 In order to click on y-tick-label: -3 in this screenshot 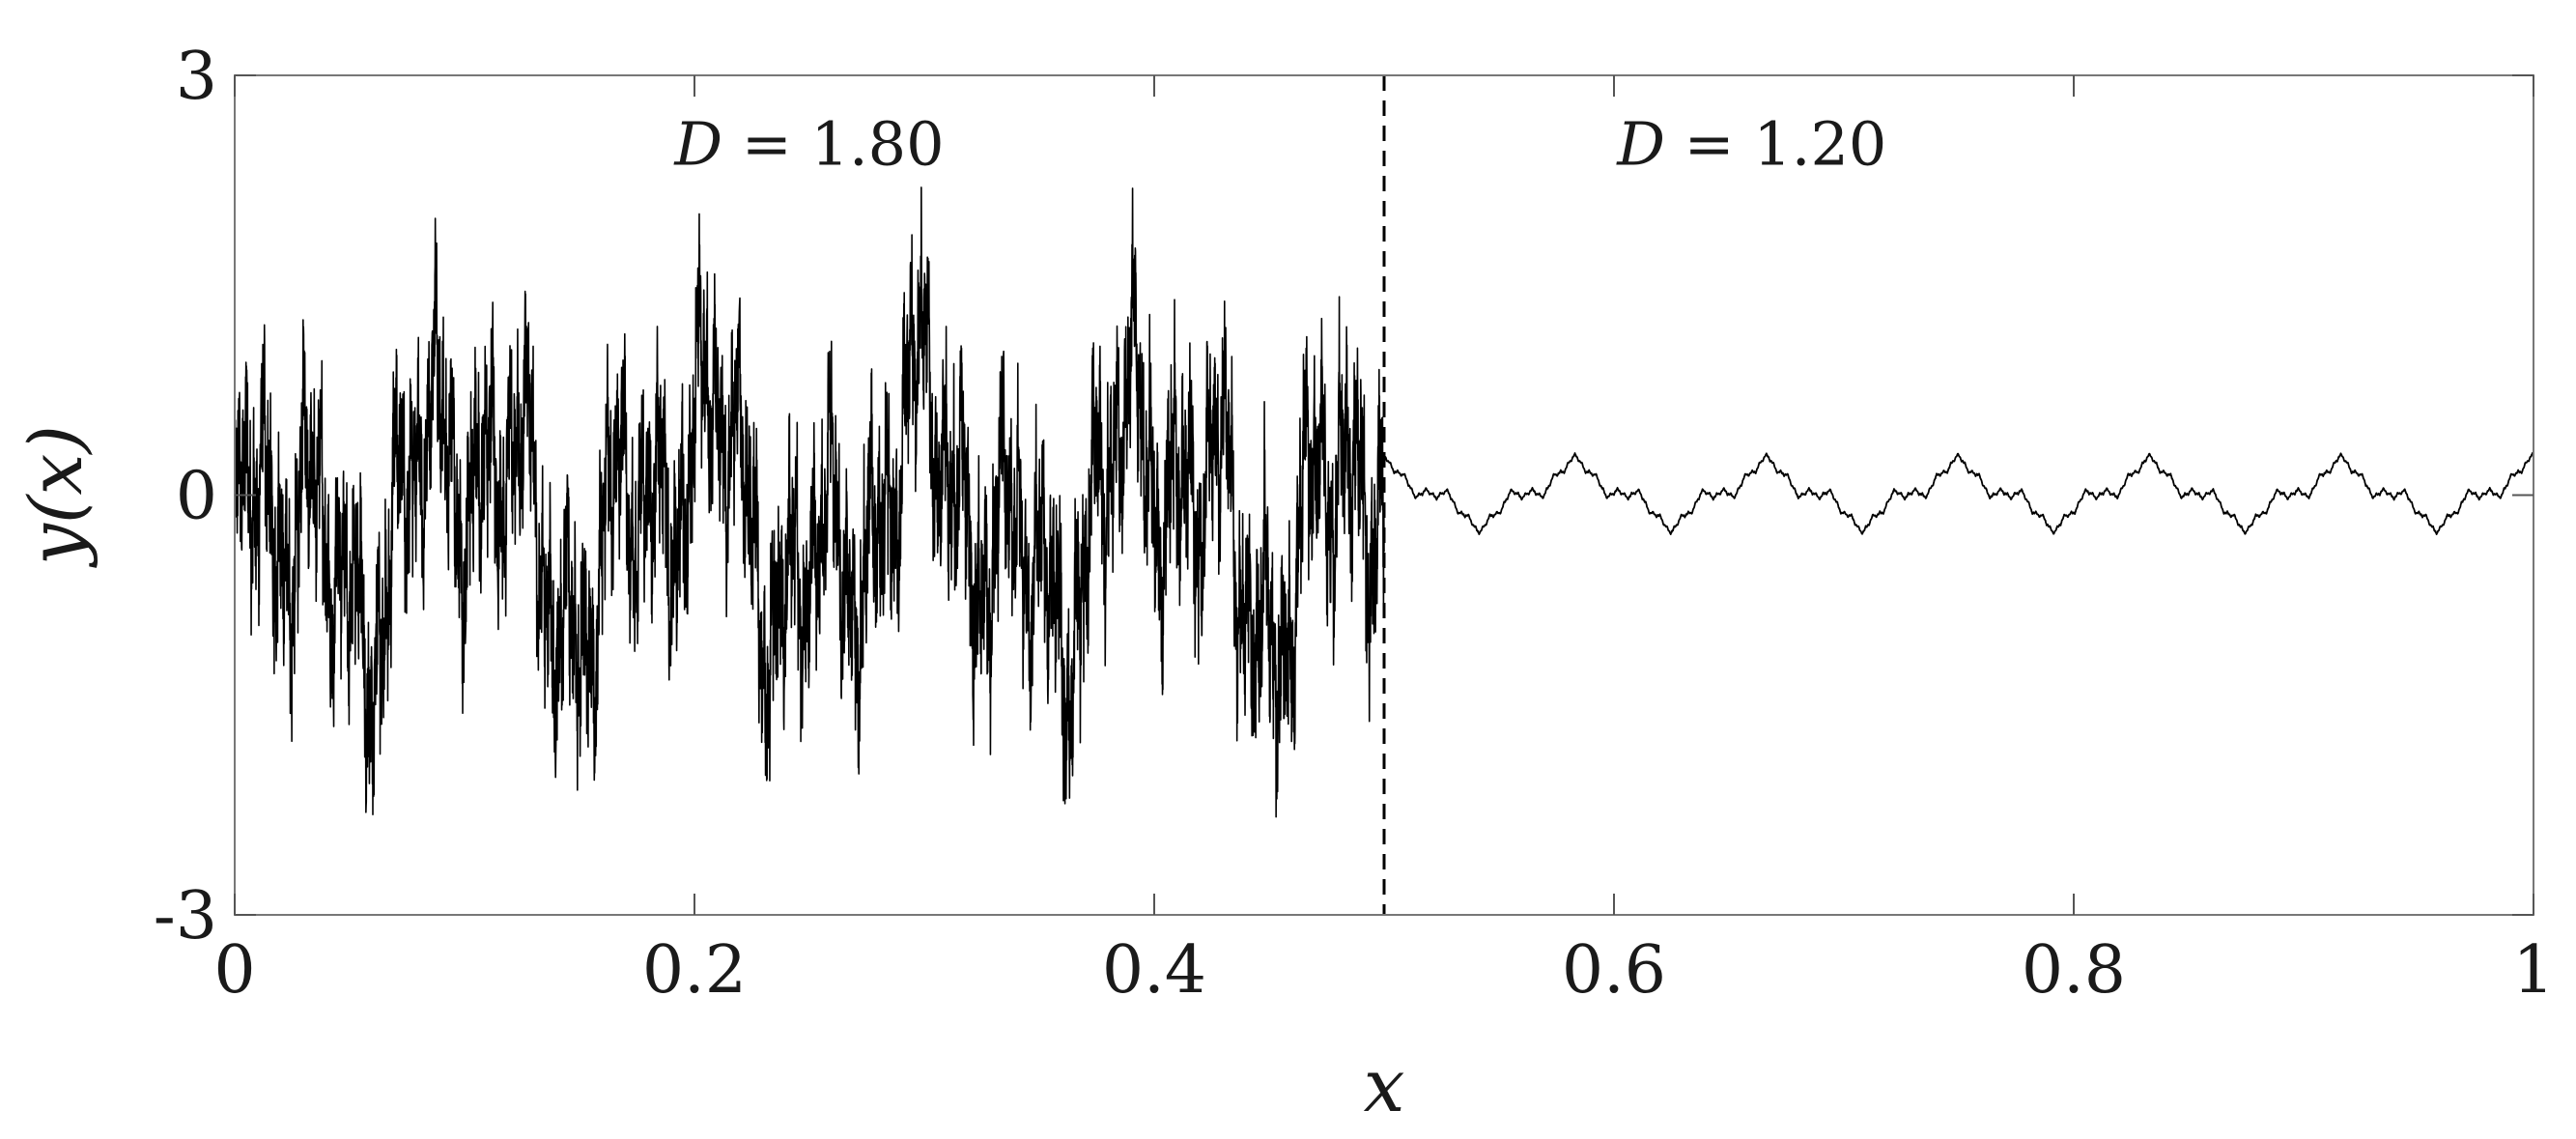, I will do `click(185, 916)`.